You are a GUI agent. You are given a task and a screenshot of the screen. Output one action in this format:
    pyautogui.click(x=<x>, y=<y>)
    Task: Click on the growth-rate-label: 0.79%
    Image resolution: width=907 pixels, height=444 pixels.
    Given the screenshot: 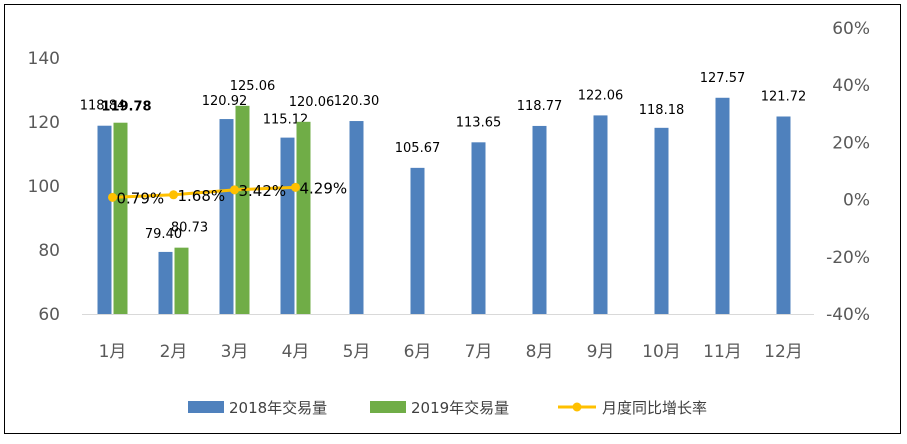 What is the action you would take?
    pyautogui.click(x=141, y=198)
    